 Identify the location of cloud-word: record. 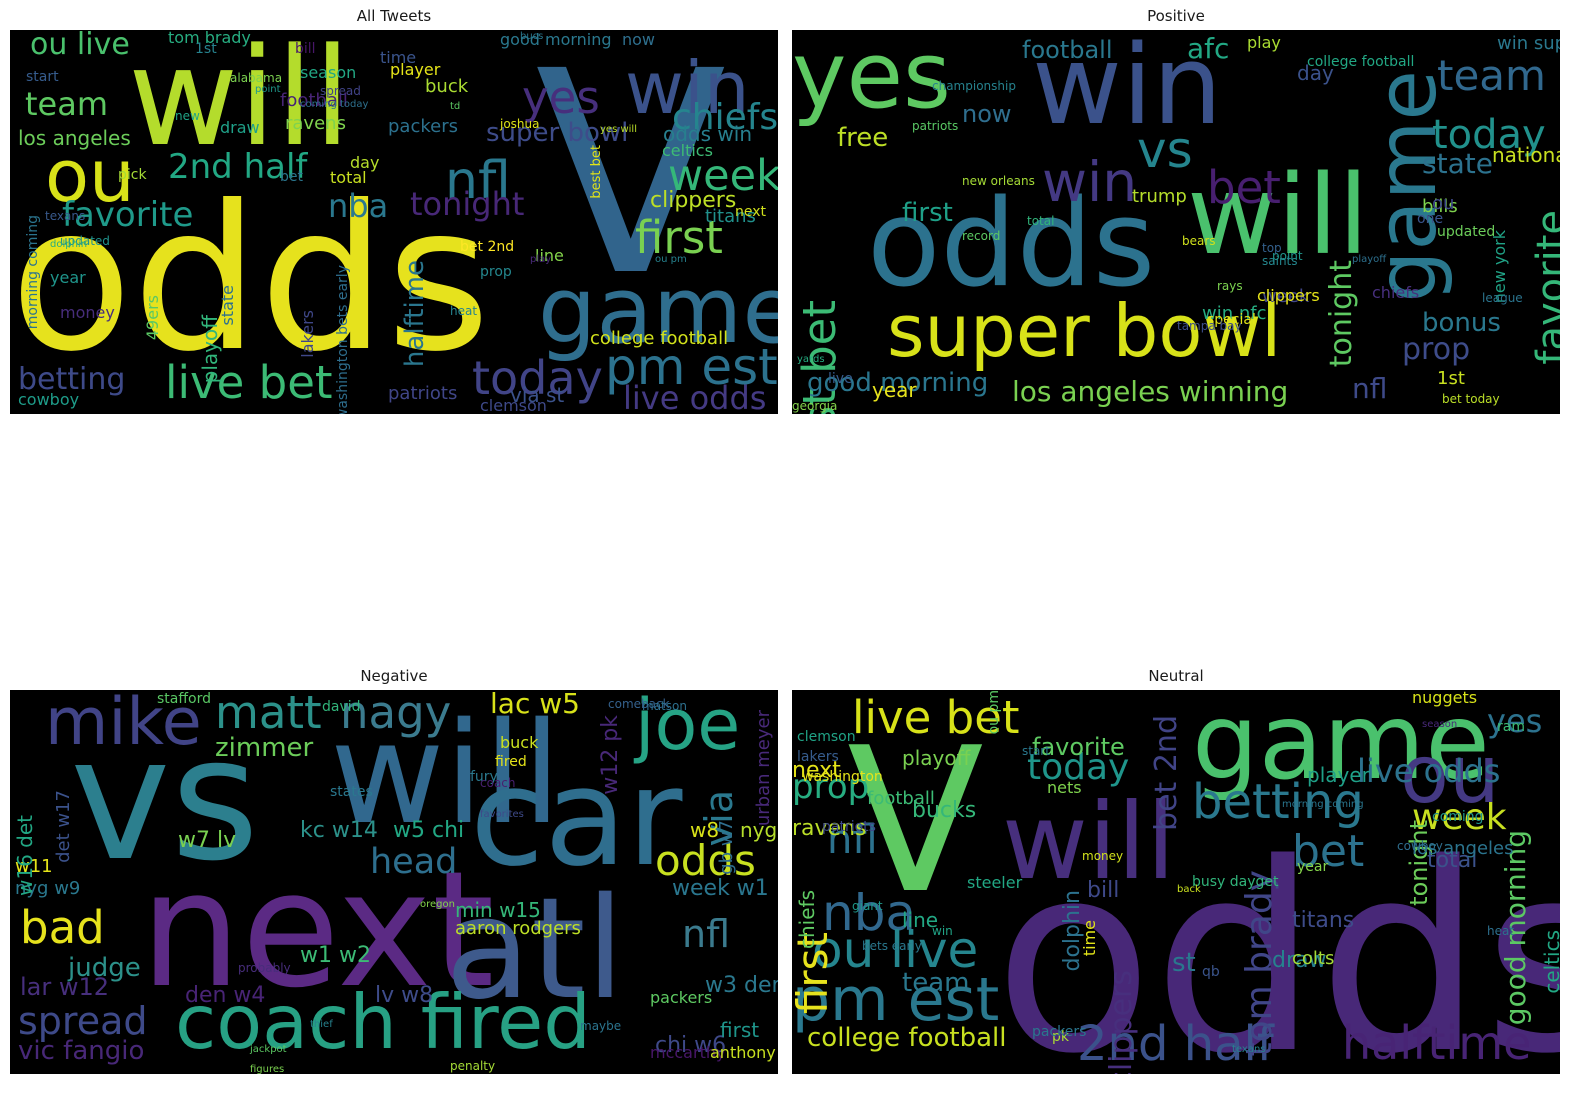
(981, 236).